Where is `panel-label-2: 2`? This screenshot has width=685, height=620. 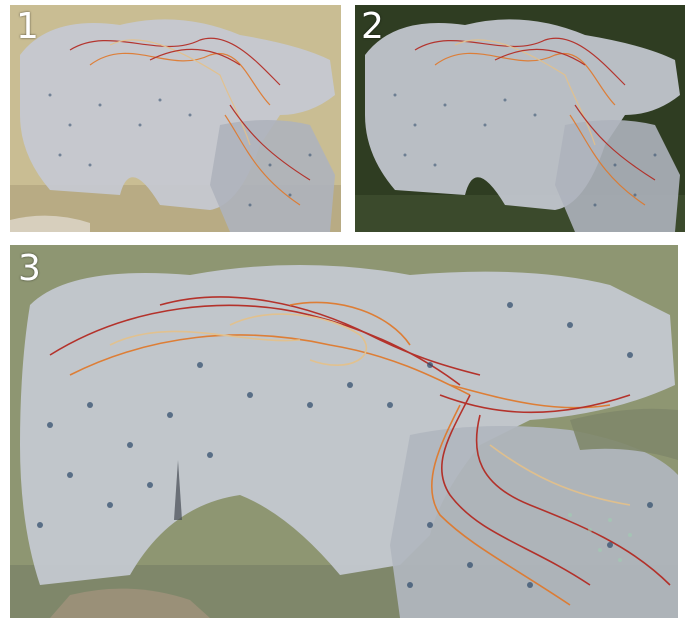 panel-label-2: 2 is located at coordinates (372, 26).